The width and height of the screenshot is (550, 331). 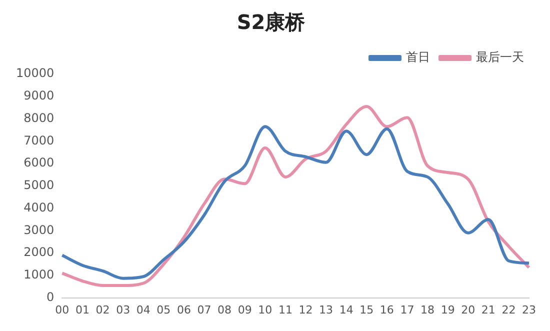 What do you see at coordinates (245, 309) in the screenshot?
I see `x-tick-label: 09` at bounding box center [245, 309].